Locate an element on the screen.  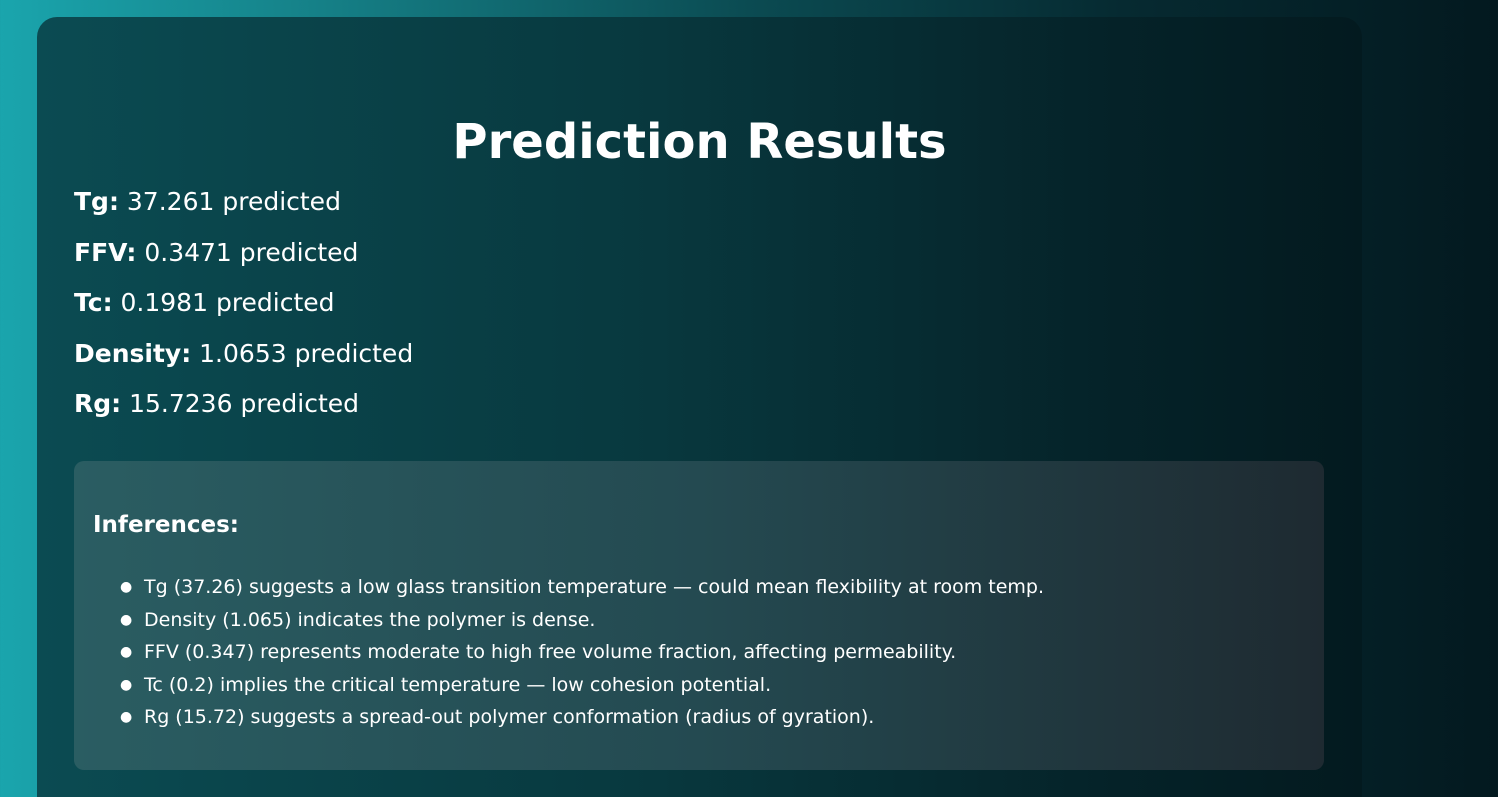
result-value: 0.3471 is located at coordinates (188, 252).